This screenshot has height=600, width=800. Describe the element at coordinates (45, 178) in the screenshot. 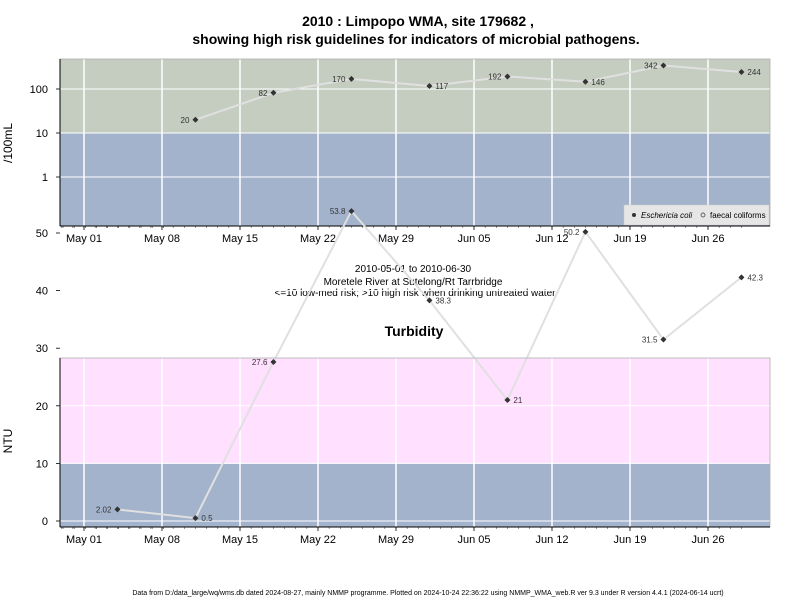

I see `y-tick-label: 1` at that location.